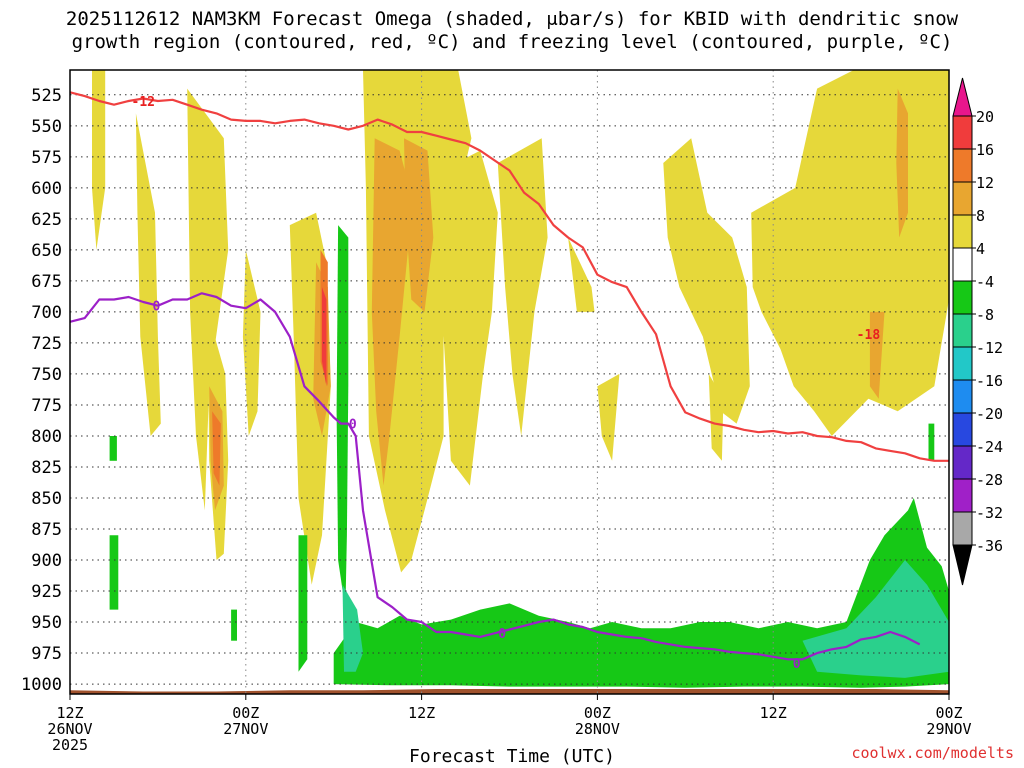 This screenshot has height=768, width=1024. I want to click on colorbar-label-13: -36, so click(989, 546).